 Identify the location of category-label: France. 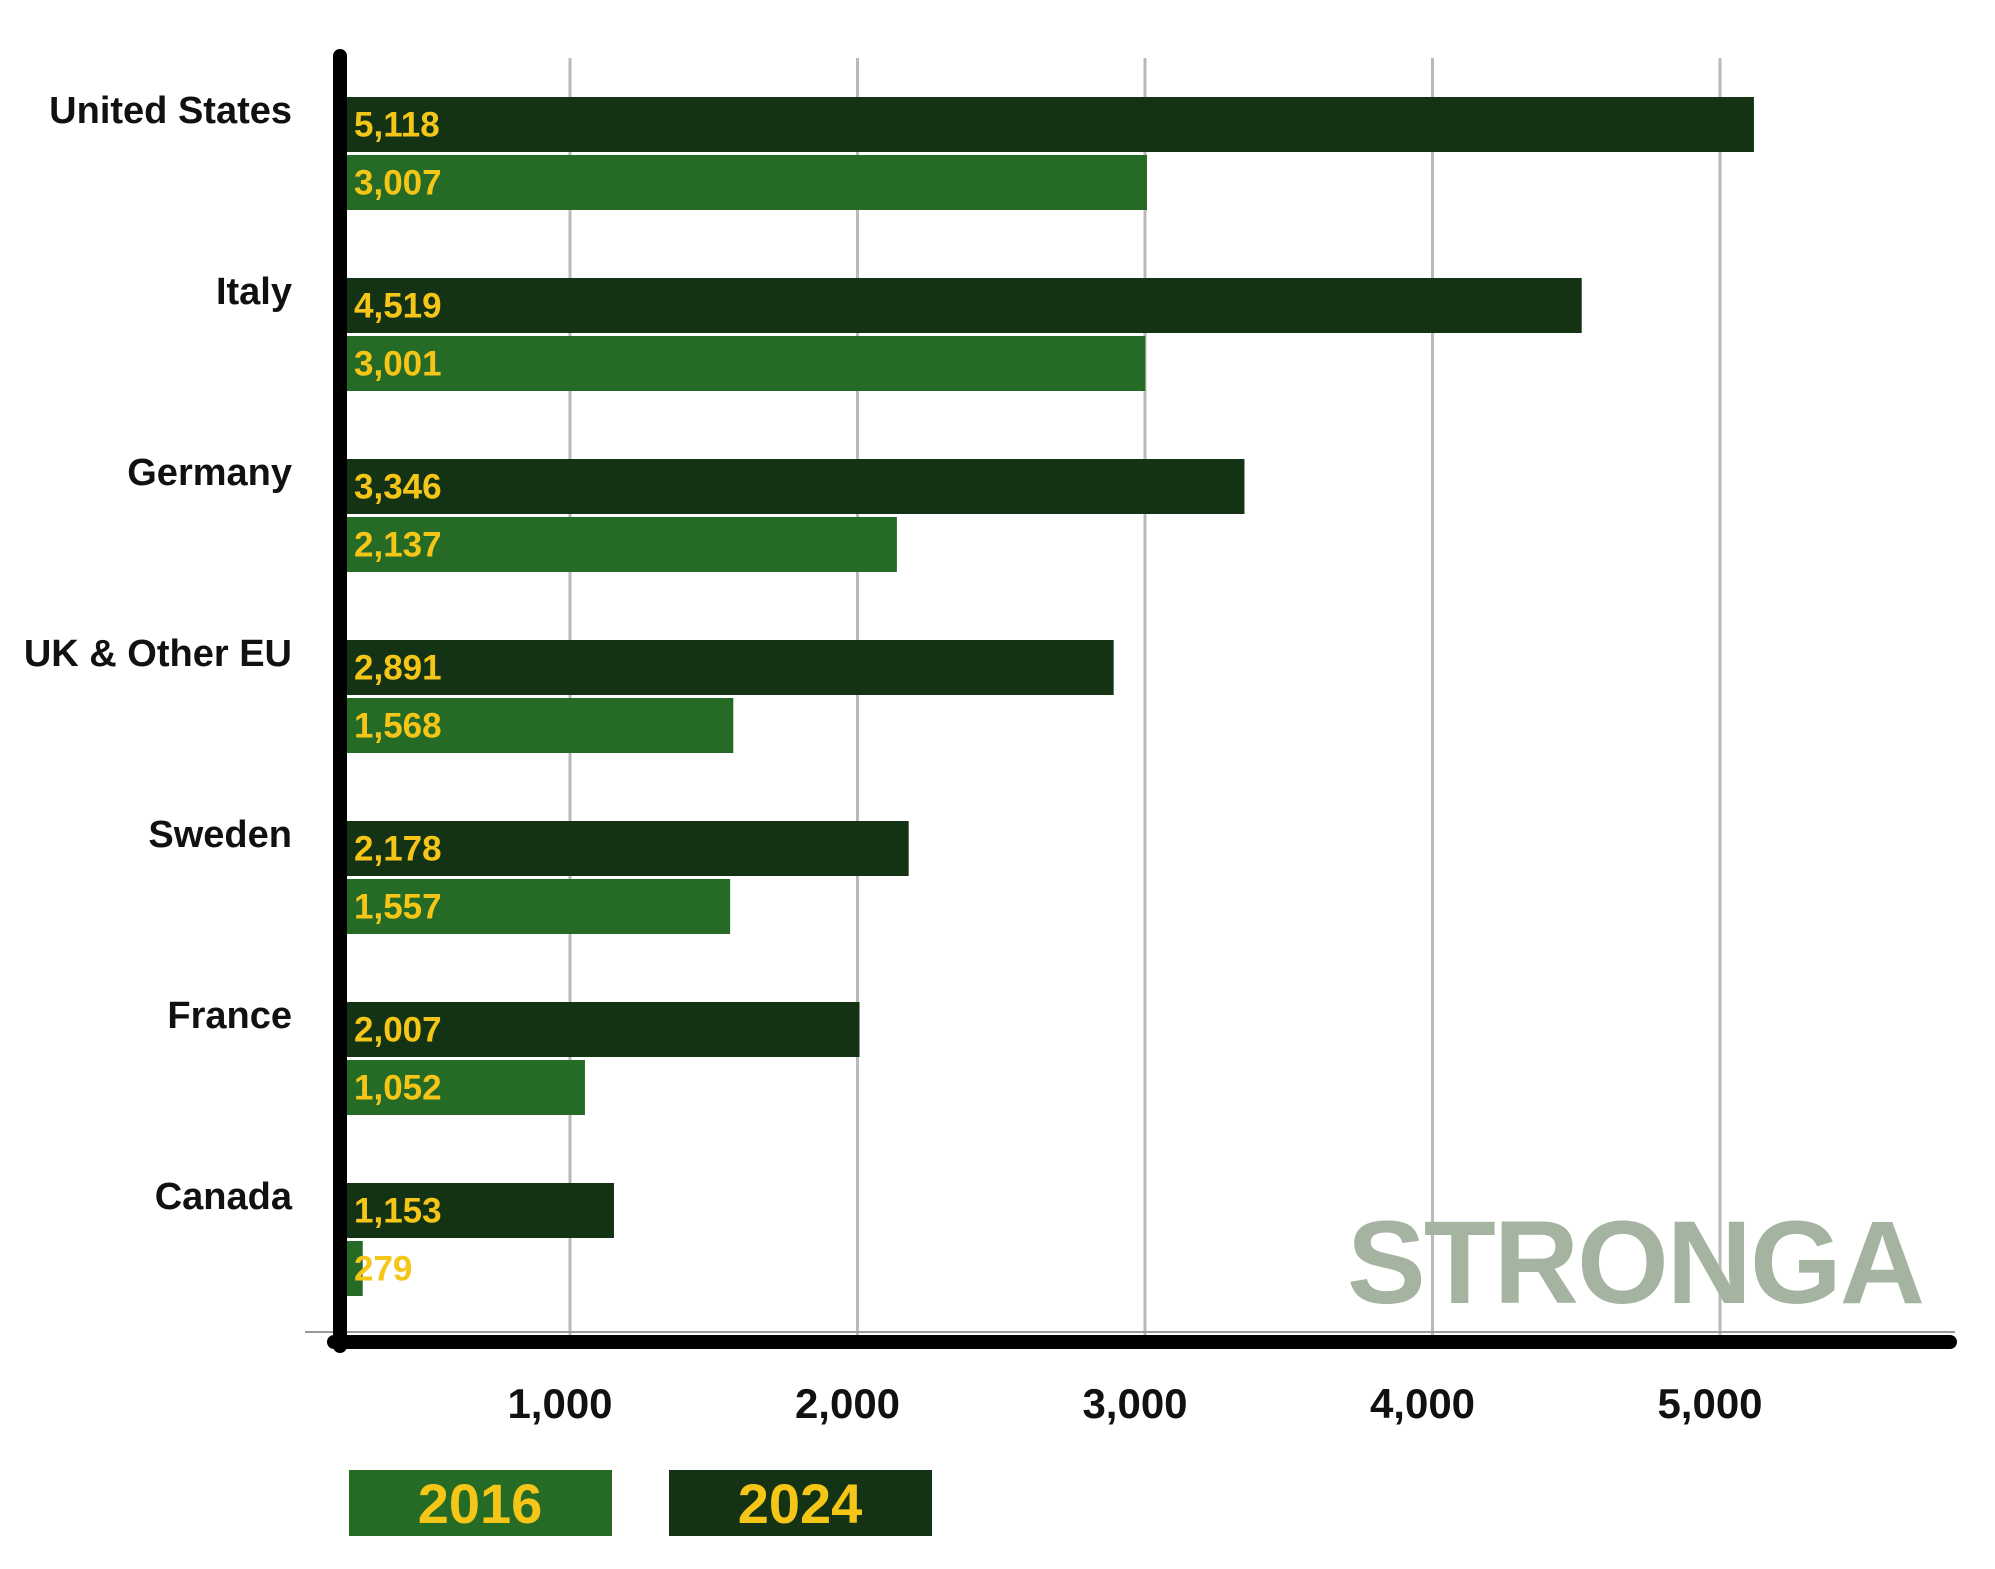
(229, 1016).